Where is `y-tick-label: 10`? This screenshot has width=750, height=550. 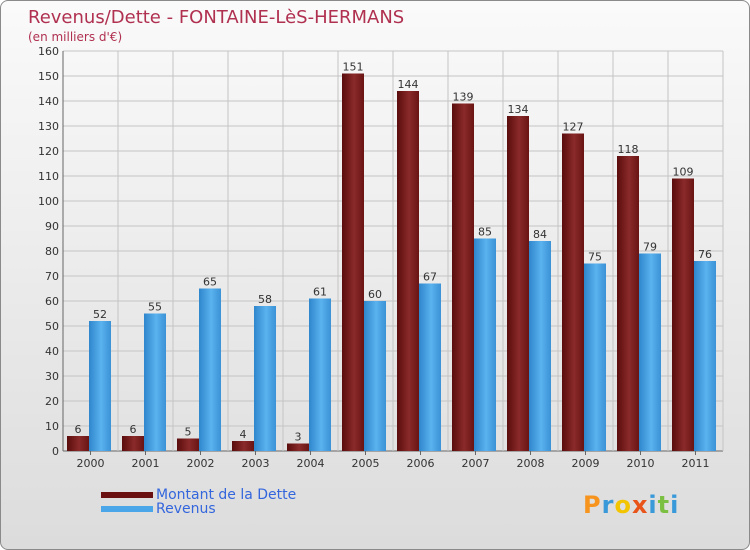 y-tick-label: 10 is located at coordinates (52, 426).